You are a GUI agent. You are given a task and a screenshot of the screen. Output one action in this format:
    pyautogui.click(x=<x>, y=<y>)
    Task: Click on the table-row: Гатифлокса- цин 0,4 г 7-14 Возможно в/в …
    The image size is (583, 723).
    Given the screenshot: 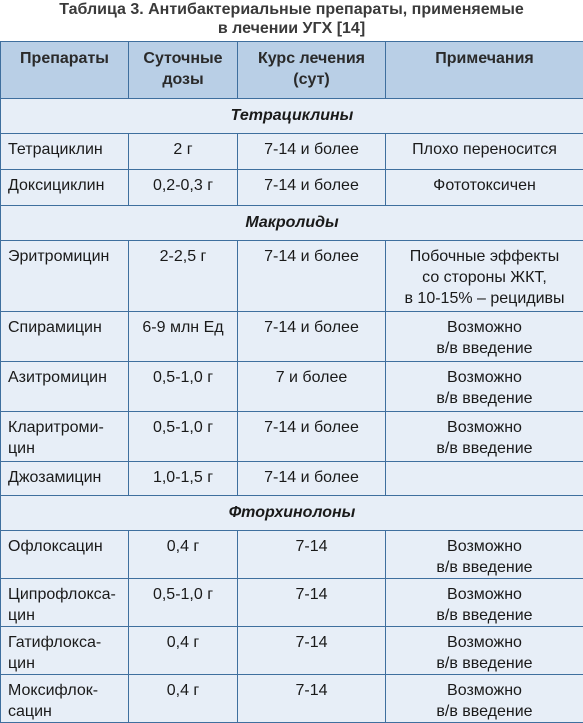 What is the action you would take?
    pyautogui.click(x=292, y=651)
    